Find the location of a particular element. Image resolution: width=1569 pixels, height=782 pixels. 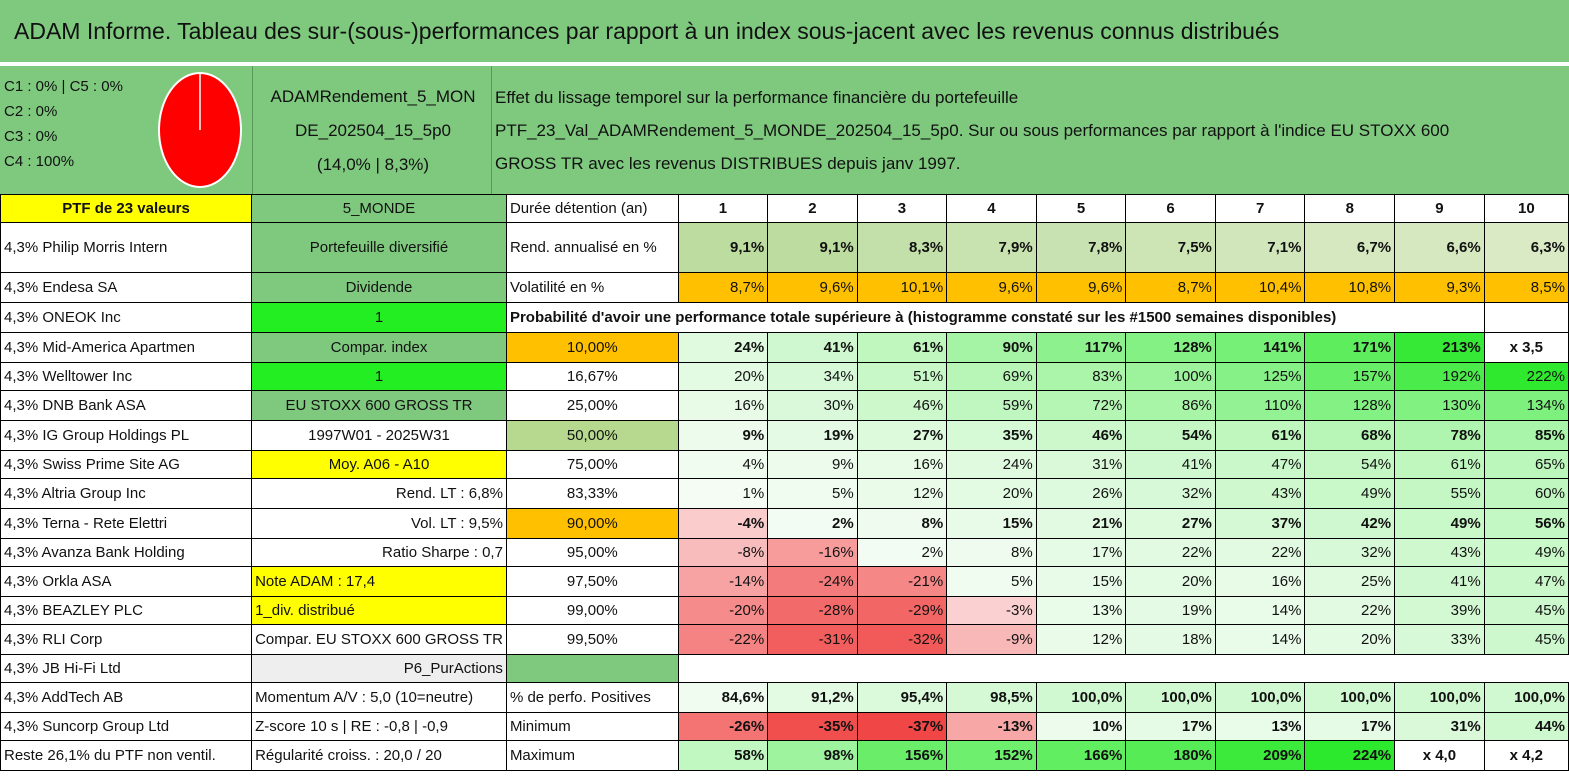

value-cell: x 4,0 is located at coordinates (1439, 755).